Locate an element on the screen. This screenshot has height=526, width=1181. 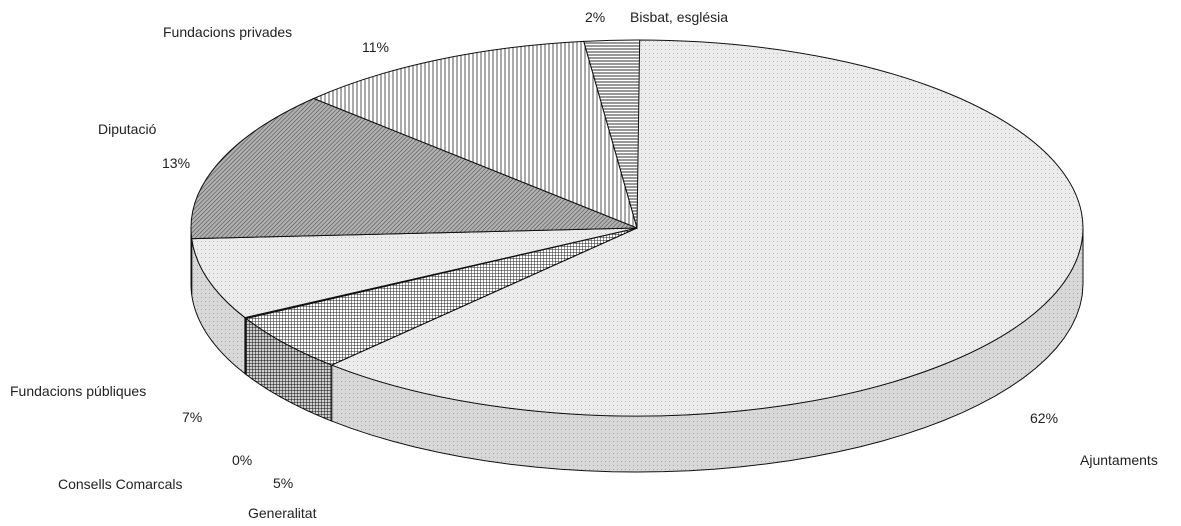
slice-value-label: 11% is located at coordinates (375, 47).